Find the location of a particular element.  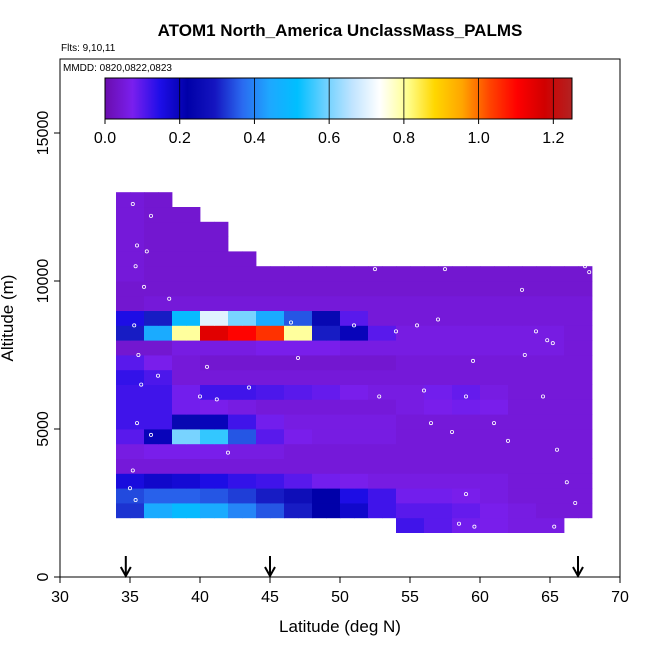

y-tick-label: 0 is located at coordinates (43, 576).